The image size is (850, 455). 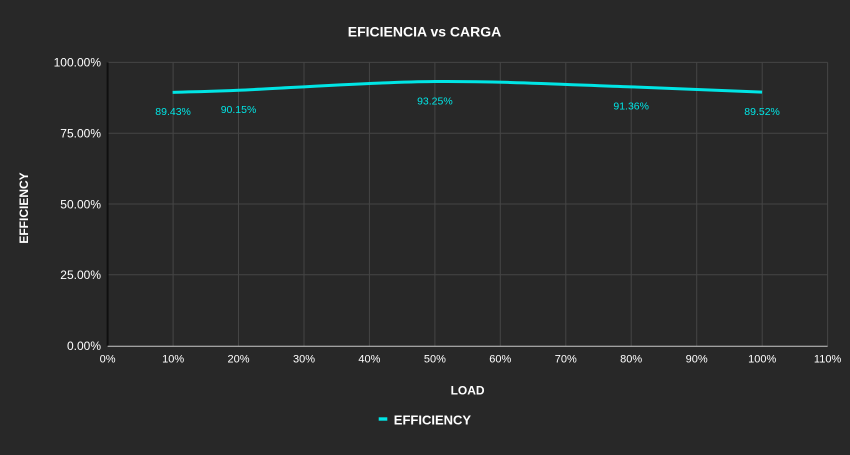 I want to click on svg-text: 40%, so click(x=369, y=360).